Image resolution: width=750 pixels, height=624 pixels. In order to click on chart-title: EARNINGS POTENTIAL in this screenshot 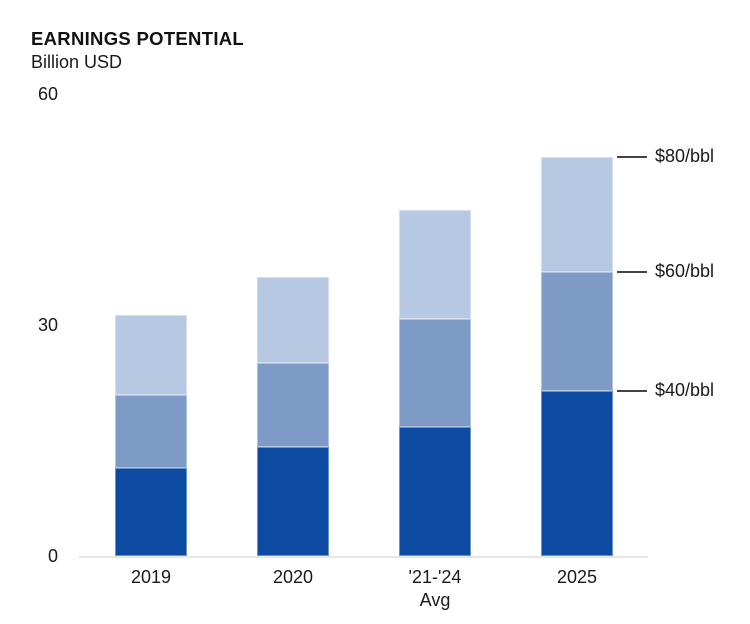, I will do `click(138, 38)`.